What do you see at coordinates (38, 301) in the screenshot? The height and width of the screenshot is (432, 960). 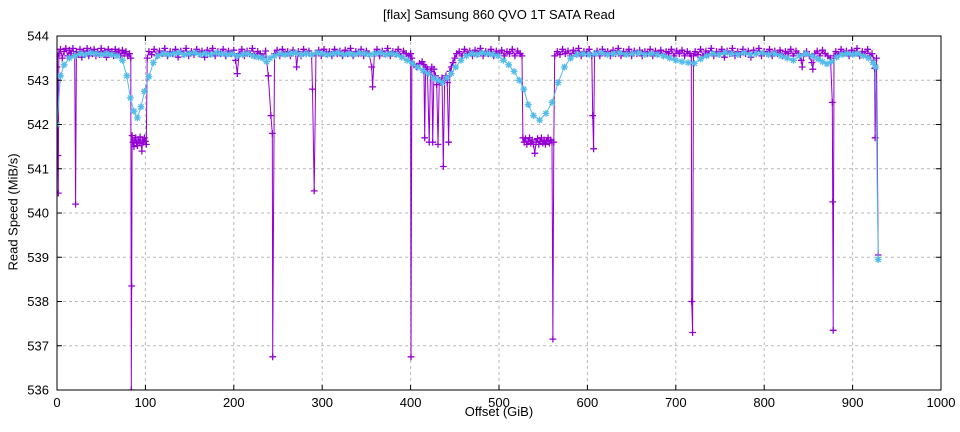 I see `y-tick-label: 538` at bounding box center [38, 301].